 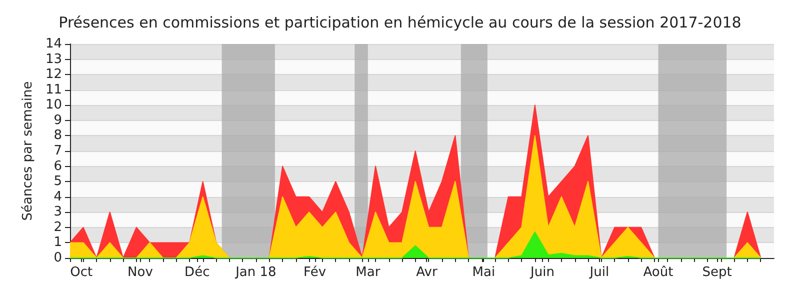 I want to click on x-tick-label: Août, so click(x=658, y=272).